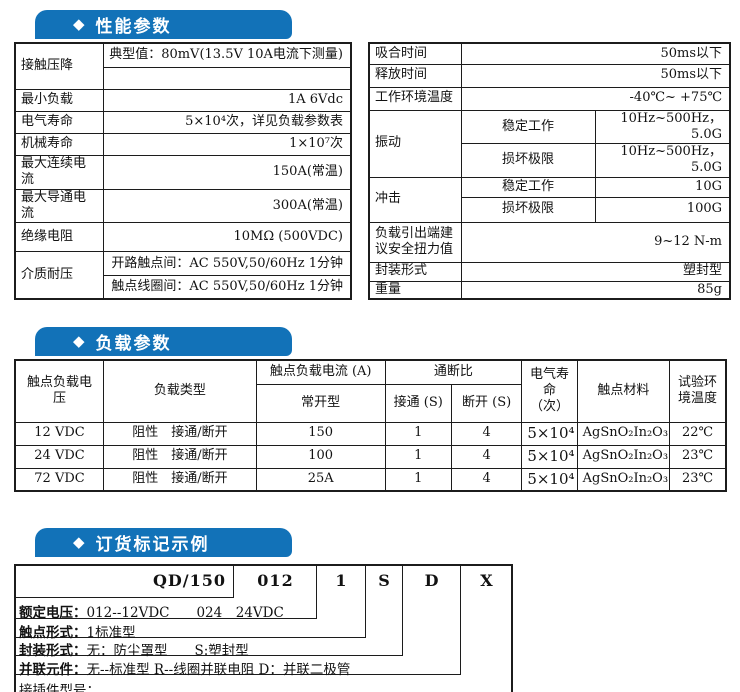 This screenshot has height=692, width=740. Describe the element at coordinates (415, 98) in the screenshot. I see `param-label: 工作环境温度` at that location.